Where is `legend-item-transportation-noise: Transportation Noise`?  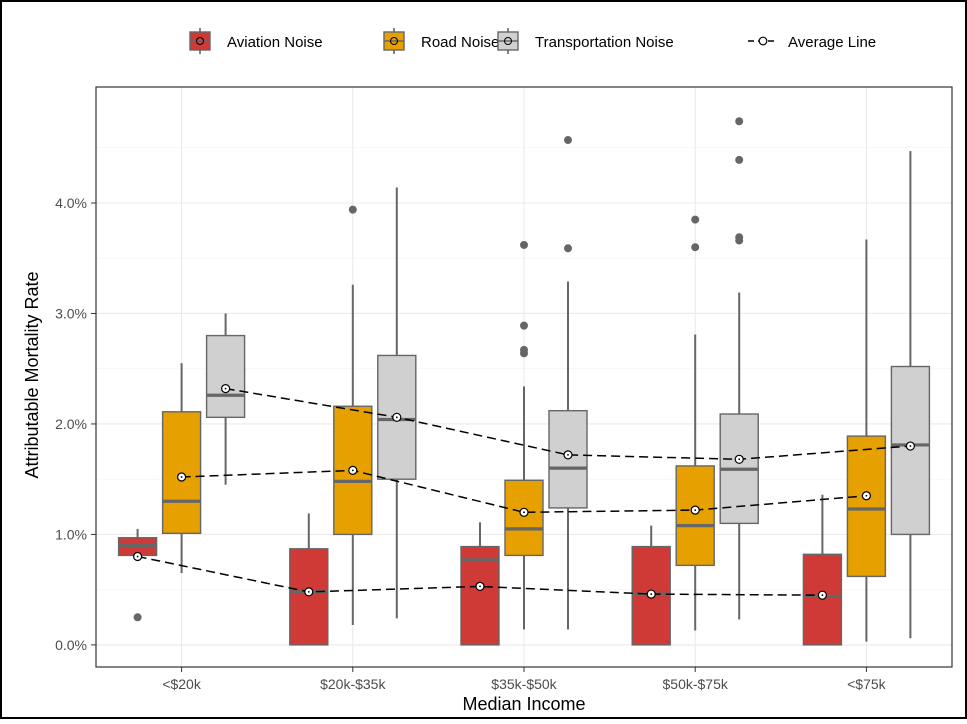
legend-item-transportation-noise: Transportation Noise is located at coordinates (585, 41).